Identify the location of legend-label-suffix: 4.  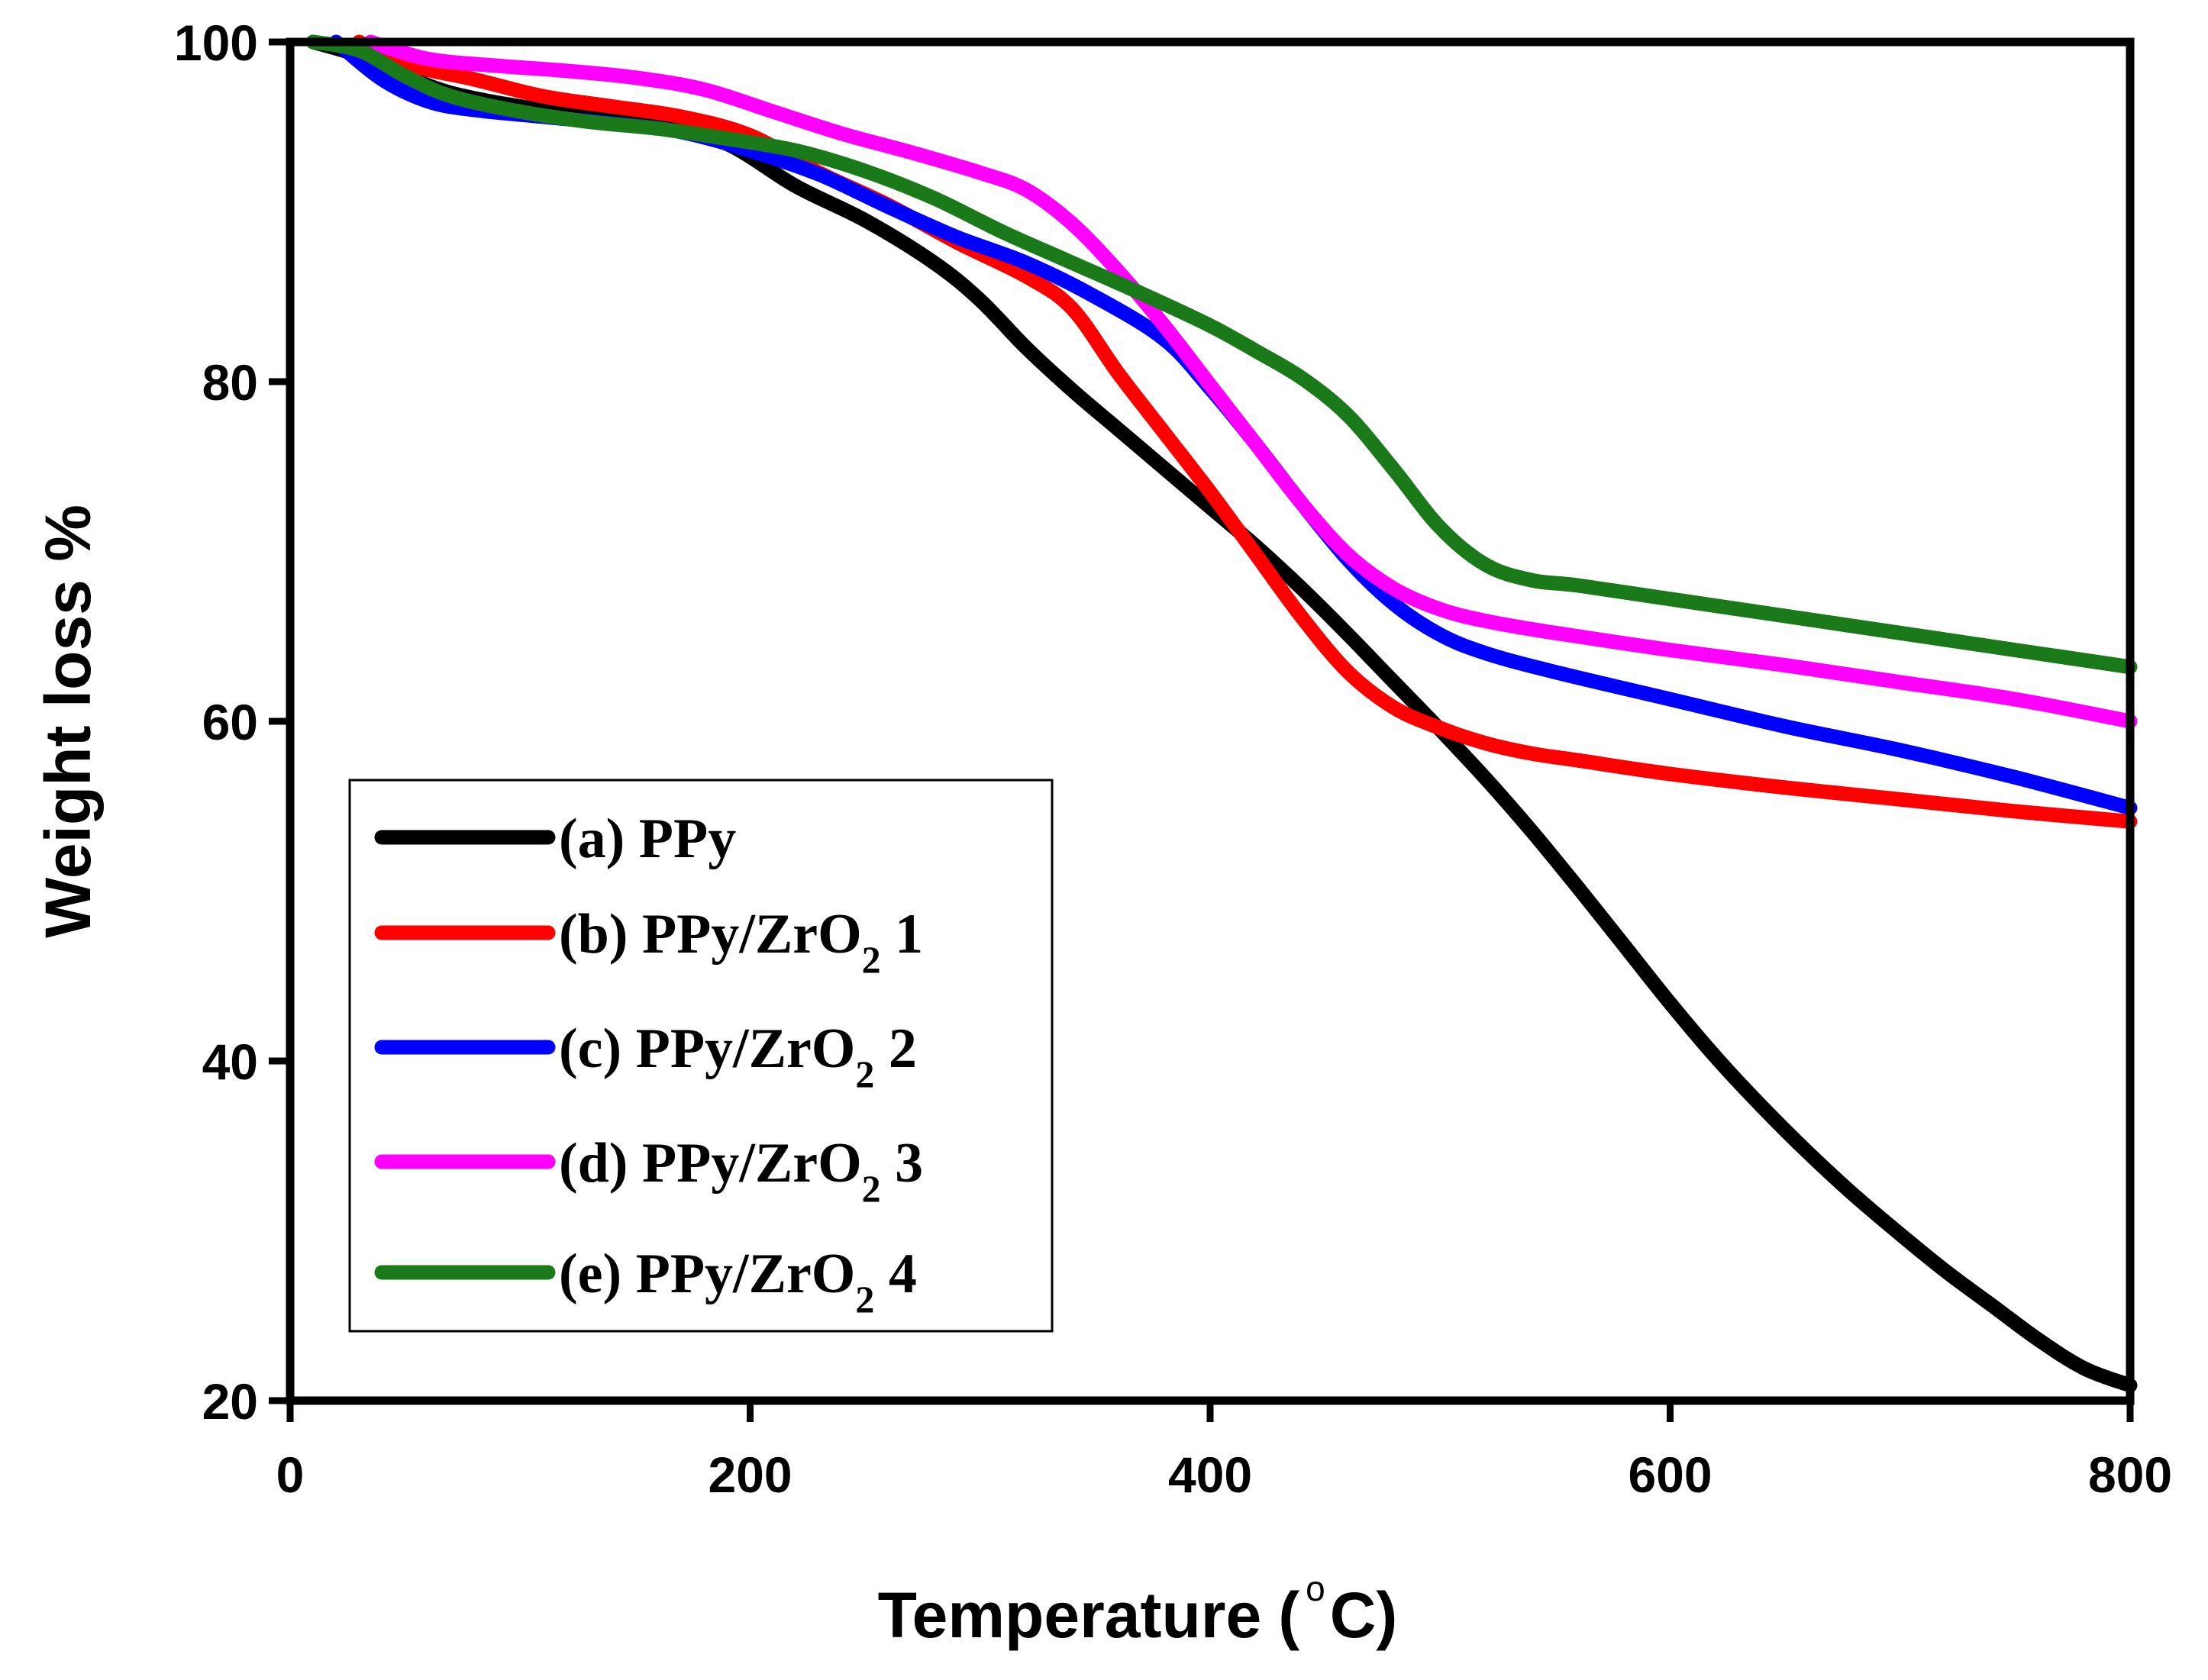
(895, 1274).